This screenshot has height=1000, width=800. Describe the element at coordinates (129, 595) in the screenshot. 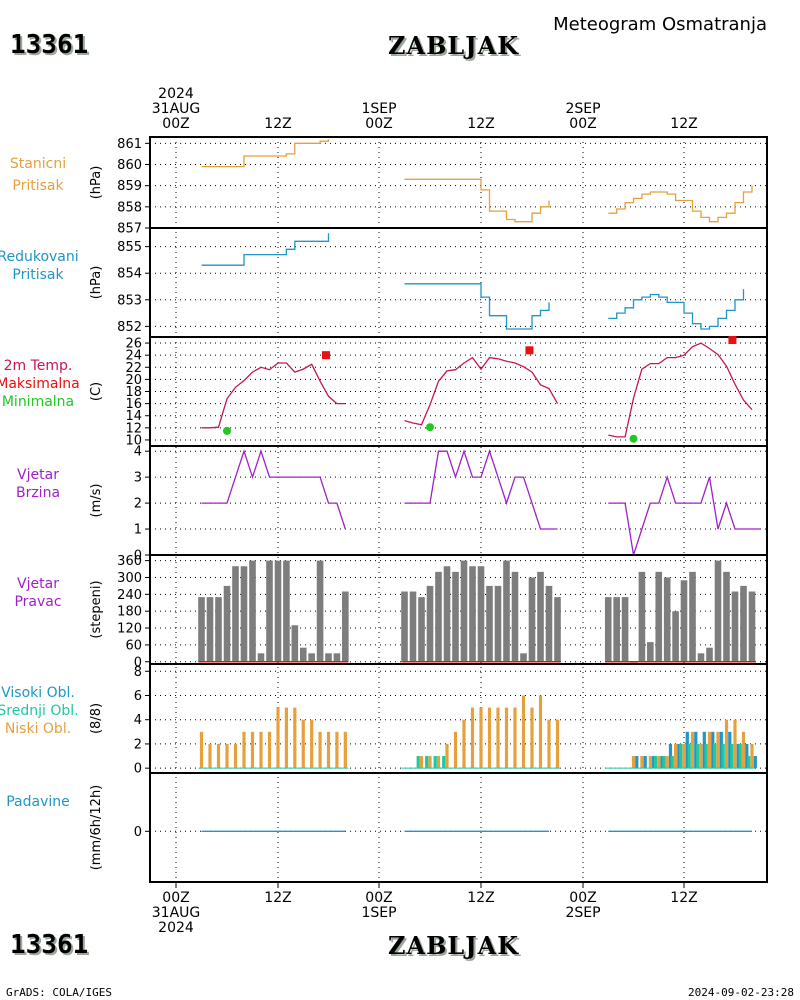

I see `y-tick-label: 240` at that location.